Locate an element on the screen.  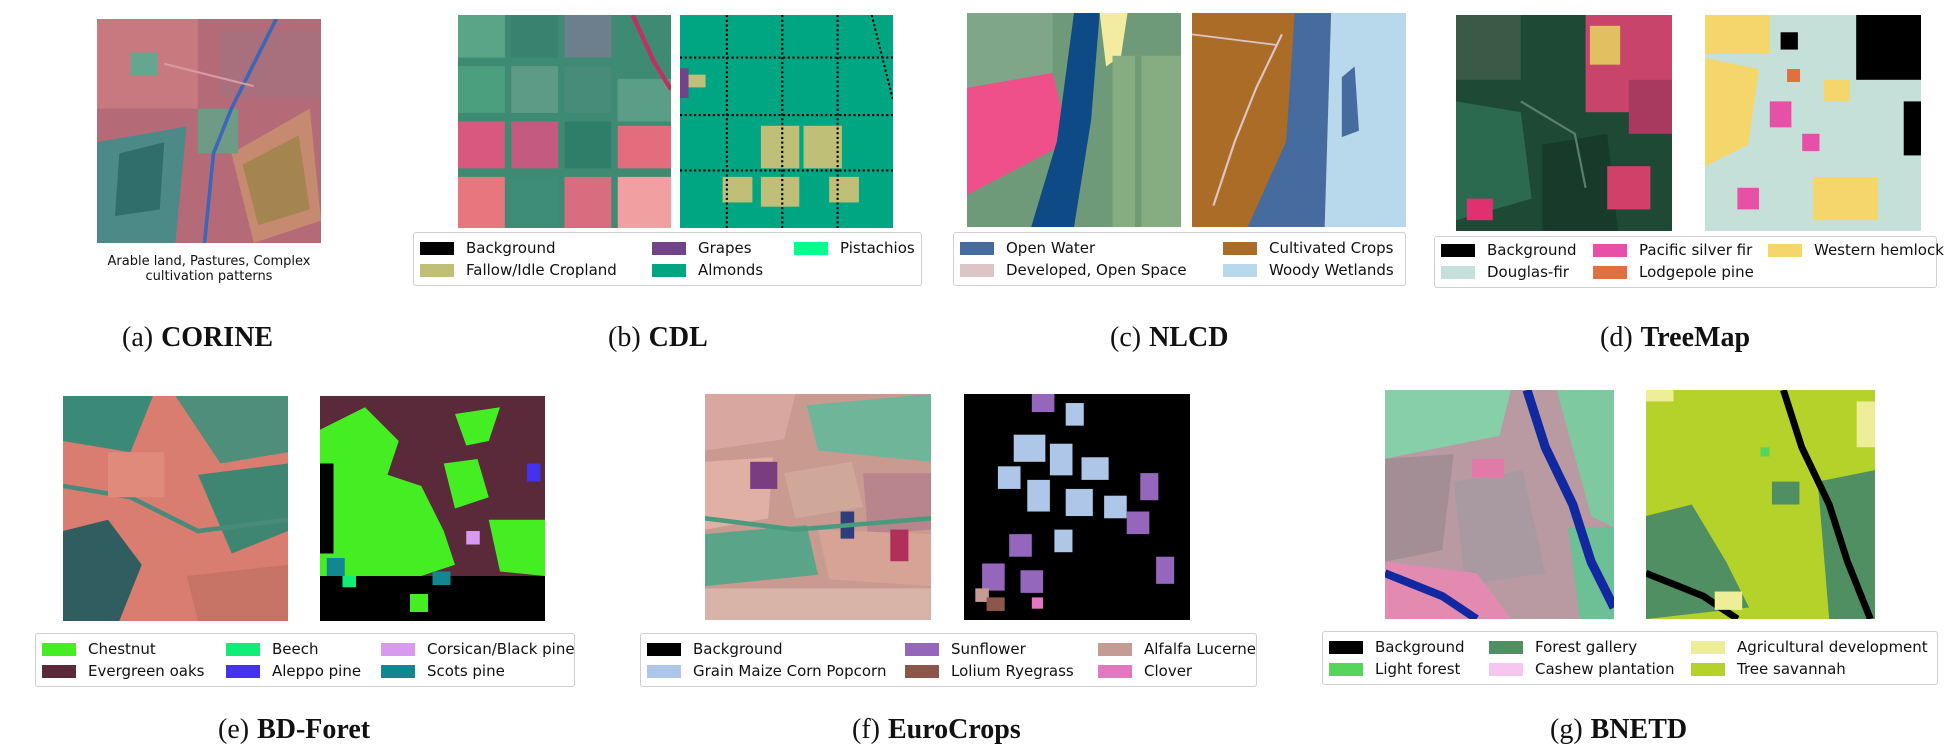
legend-item: Lodgepole pine is located at coordinates (1673, 272).